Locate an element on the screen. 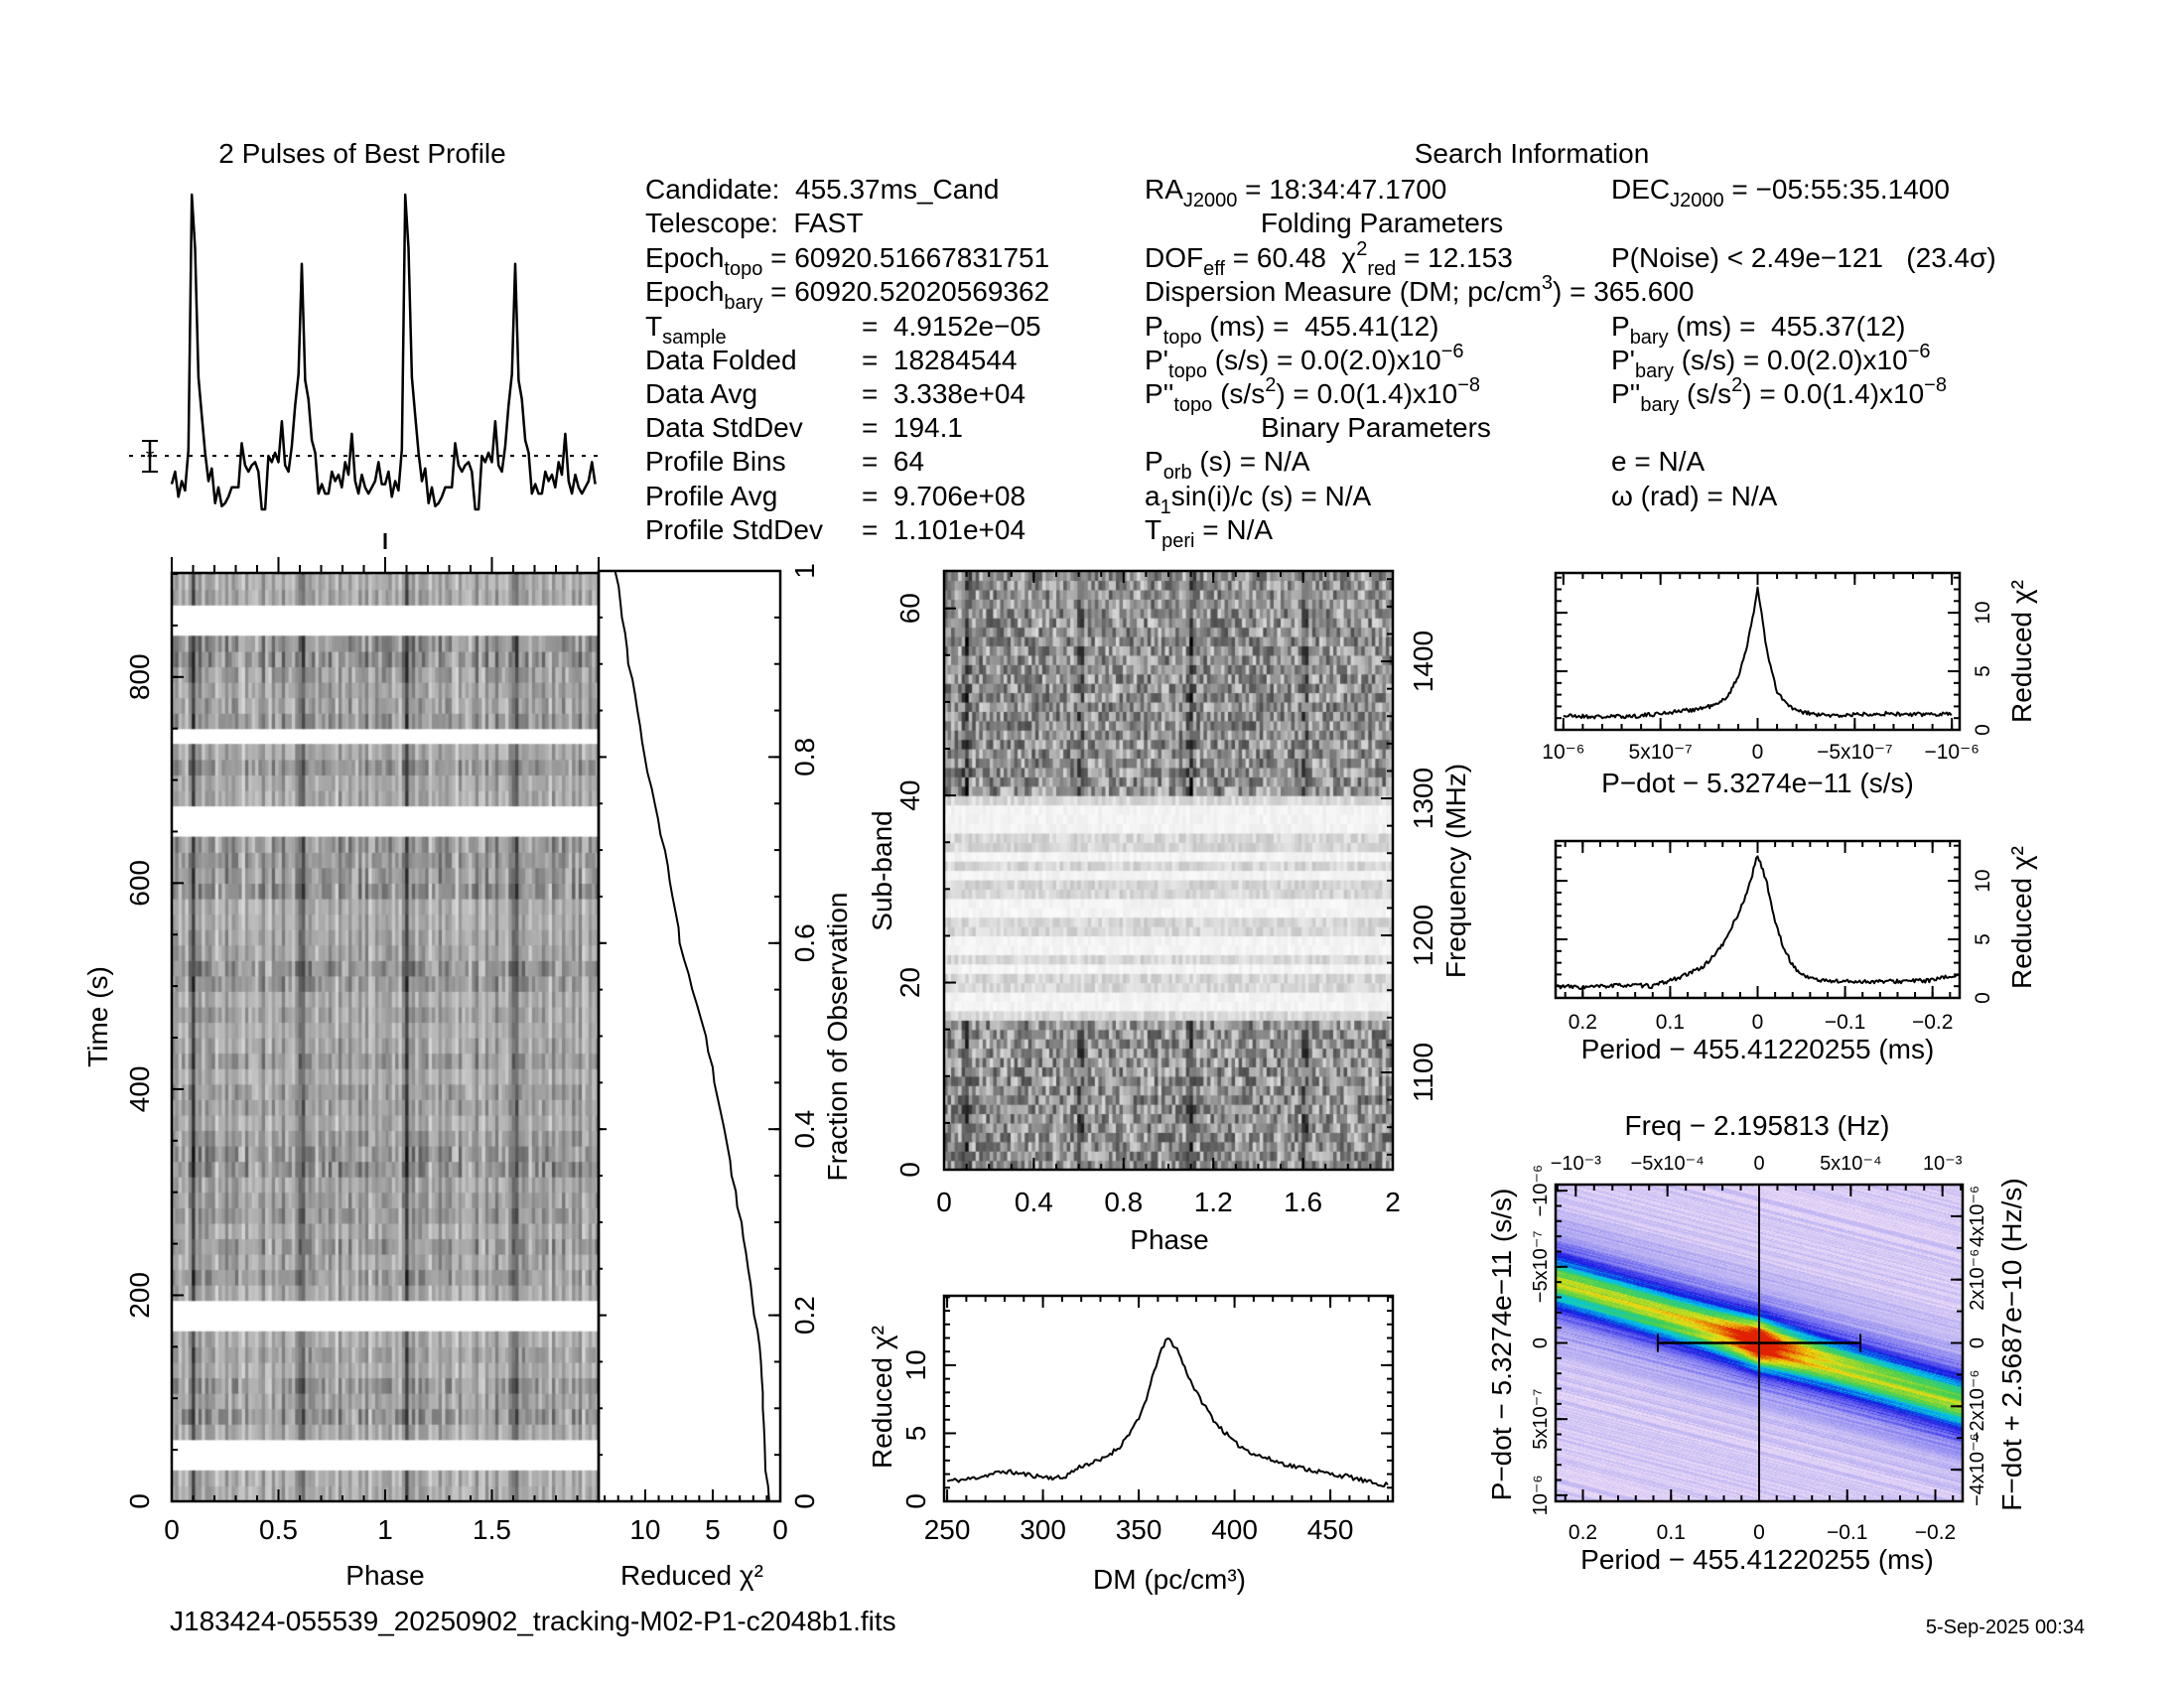  period-chi2-xtick-label: 0.2 is located at coordinates (1583, 1022).